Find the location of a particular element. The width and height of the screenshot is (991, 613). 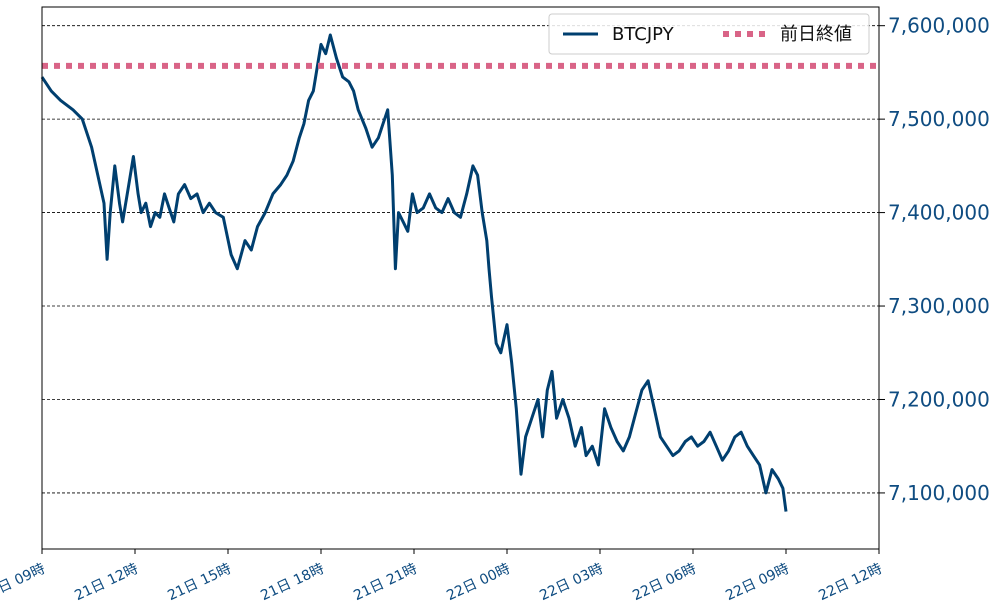

y-tick-label: 7,600,000 is located at coordinates (939, 26).